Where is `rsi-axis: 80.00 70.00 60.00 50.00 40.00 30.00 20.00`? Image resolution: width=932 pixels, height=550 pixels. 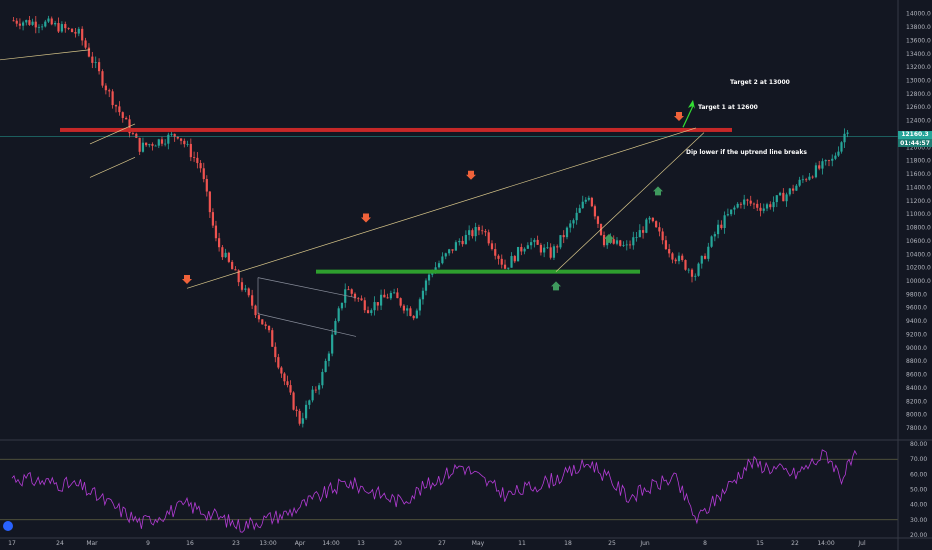 rsi-axis: 80.00 70.00 60.00 50.00 40.00 30.00 20.00 is located at coordinates (918, 490).